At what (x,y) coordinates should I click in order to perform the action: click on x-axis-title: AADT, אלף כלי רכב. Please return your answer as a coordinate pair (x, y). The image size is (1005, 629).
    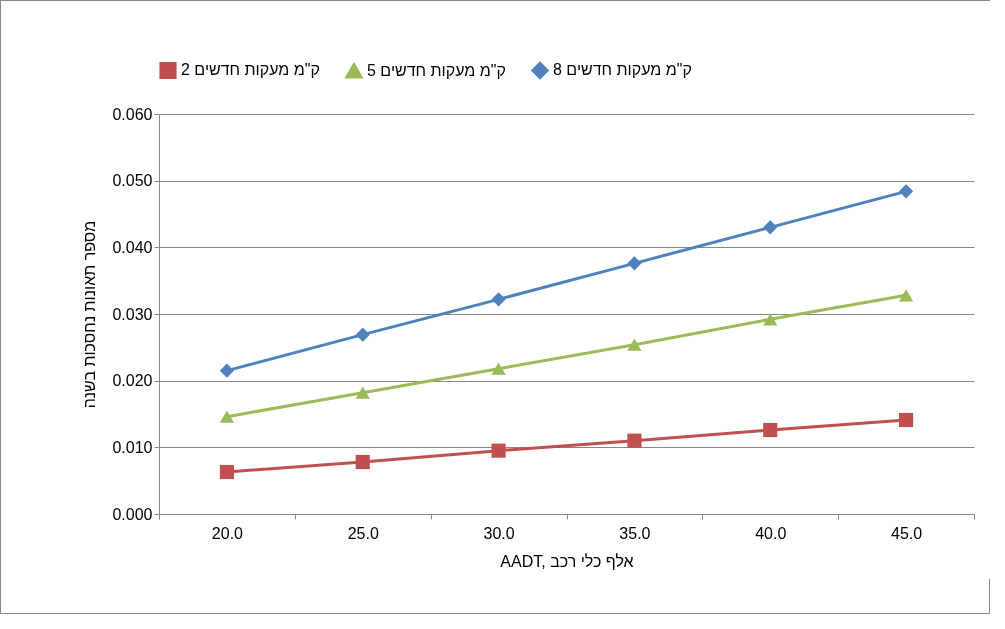
    Looking at the image, I should click on (567, 561).